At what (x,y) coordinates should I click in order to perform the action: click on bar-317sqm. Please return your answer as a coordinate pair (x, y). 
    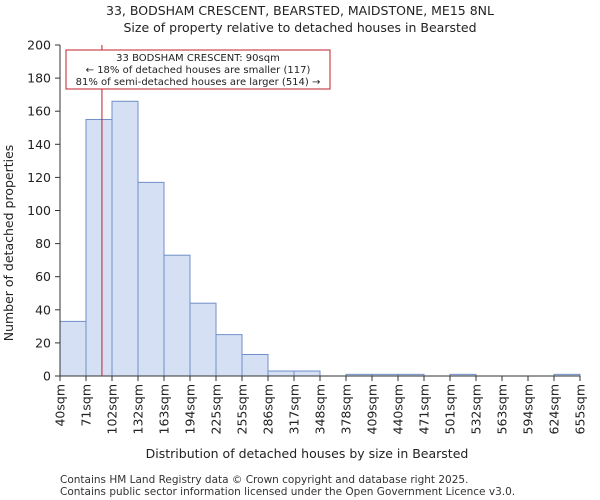
    Looking at the image, I should click on (307, 373).